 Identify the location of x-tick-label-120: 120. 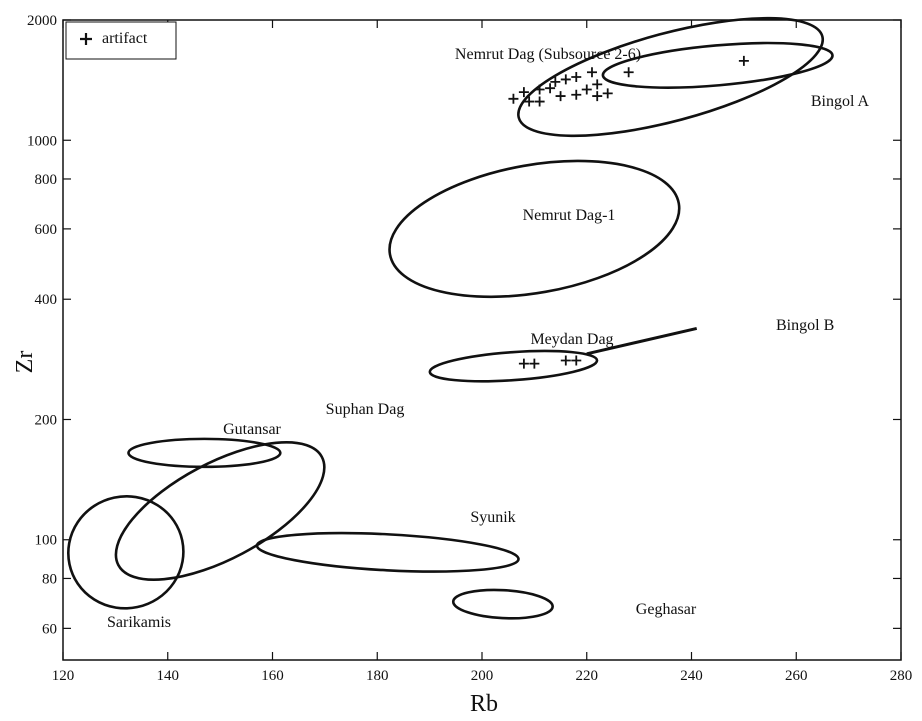
(63, 676).